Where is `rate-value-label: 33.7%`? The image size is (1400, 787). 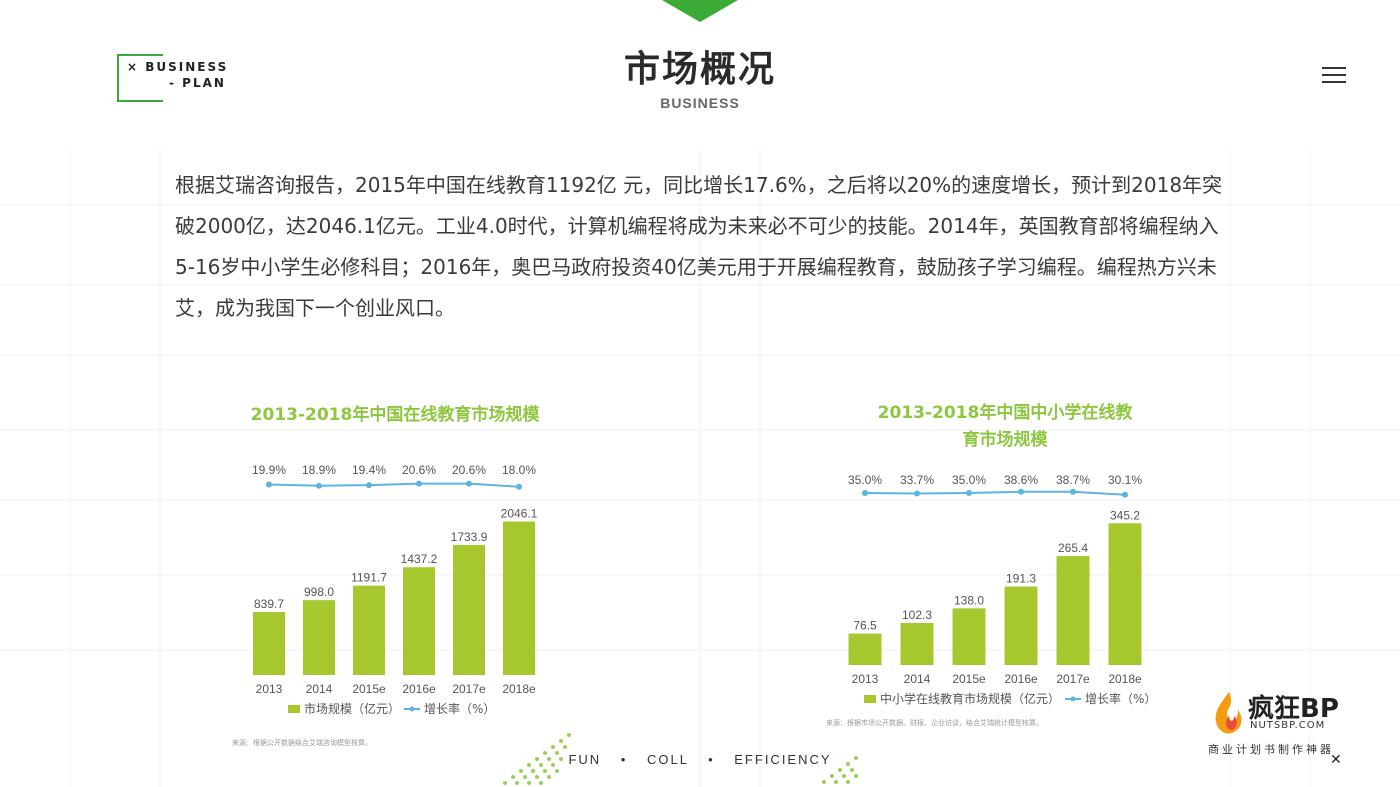
rate-value-label: 33.7% is located at coordinates (917, 480).